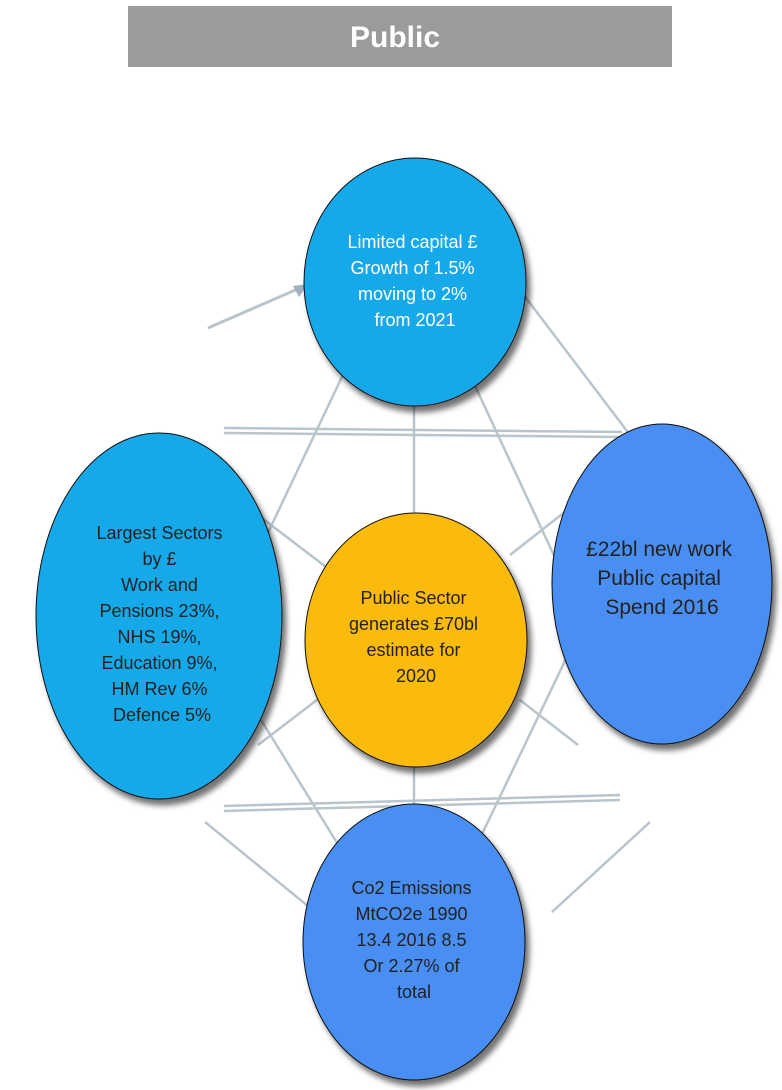  What do you see at coordinates (159, 559) in the screenshot?
I see `node-left-line: by £` at bounding box center [159, 559].